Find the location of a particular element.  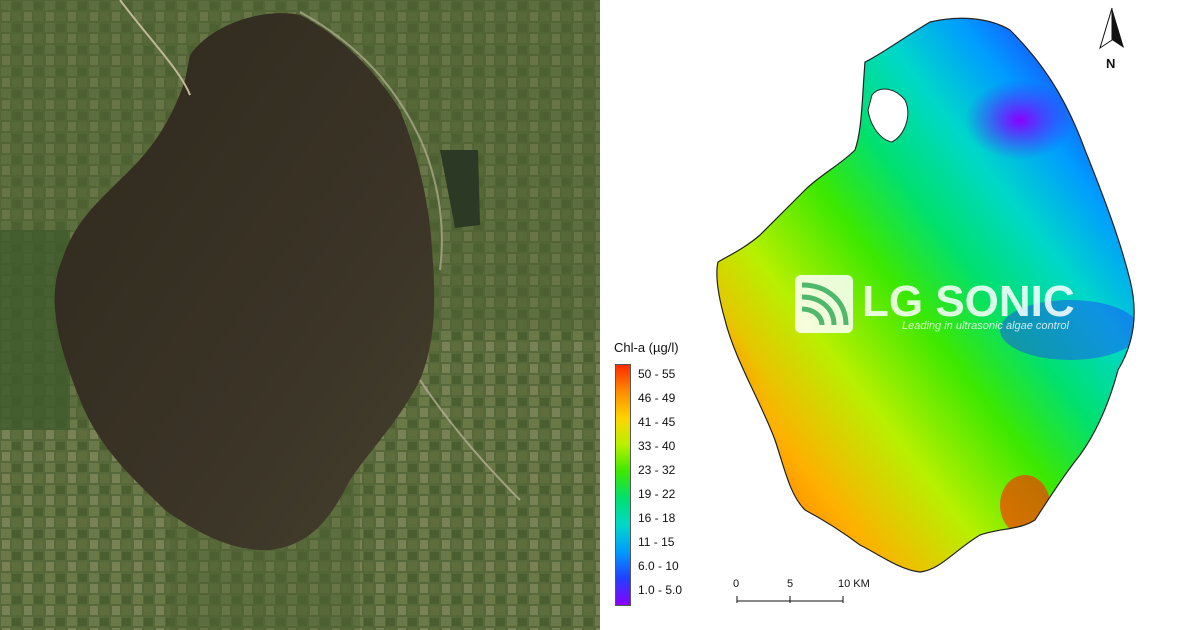

brand-name: LG SONIC is located at coordinates (968, 301).